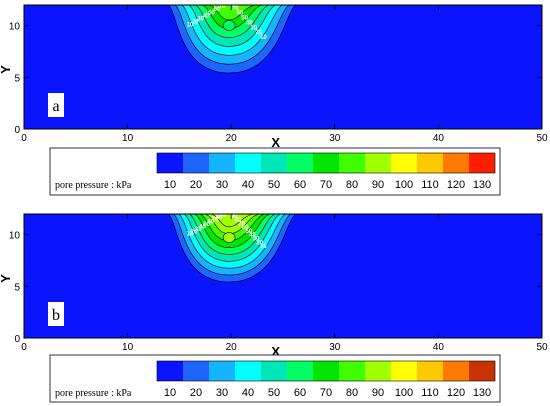 The height and width of the screenshot is (406, 550). I want to click on colorbar-value: 110, so click(430, 393).